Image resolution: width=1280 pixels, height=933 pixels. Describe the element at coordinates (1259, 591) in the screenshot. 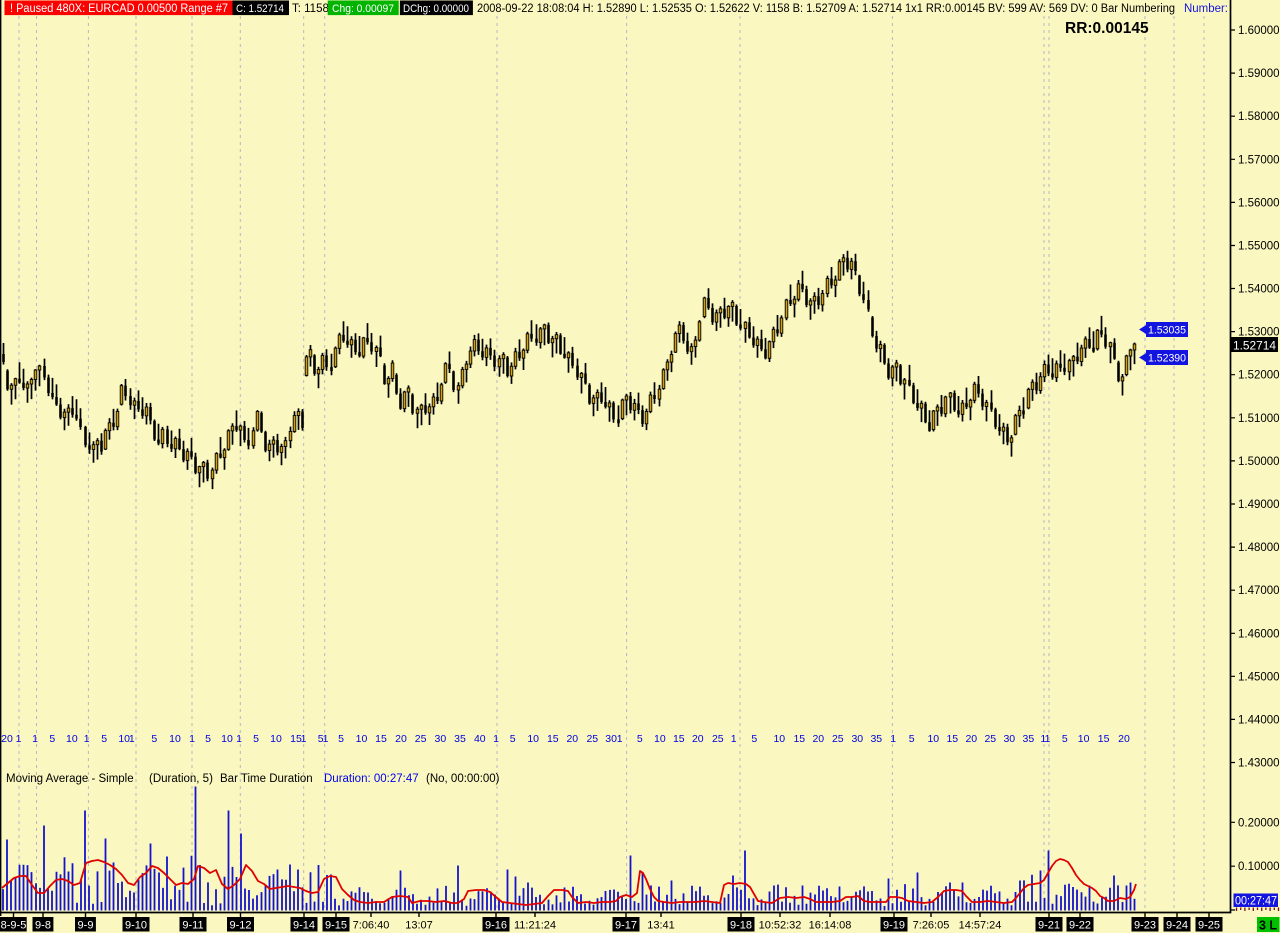

I see `svg-text: 1.47000` at that location.